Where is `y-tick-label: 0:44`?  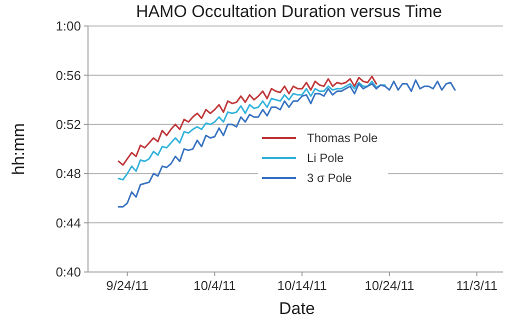
y-tick-label: 0:44 is located at coordinates (68, 222).